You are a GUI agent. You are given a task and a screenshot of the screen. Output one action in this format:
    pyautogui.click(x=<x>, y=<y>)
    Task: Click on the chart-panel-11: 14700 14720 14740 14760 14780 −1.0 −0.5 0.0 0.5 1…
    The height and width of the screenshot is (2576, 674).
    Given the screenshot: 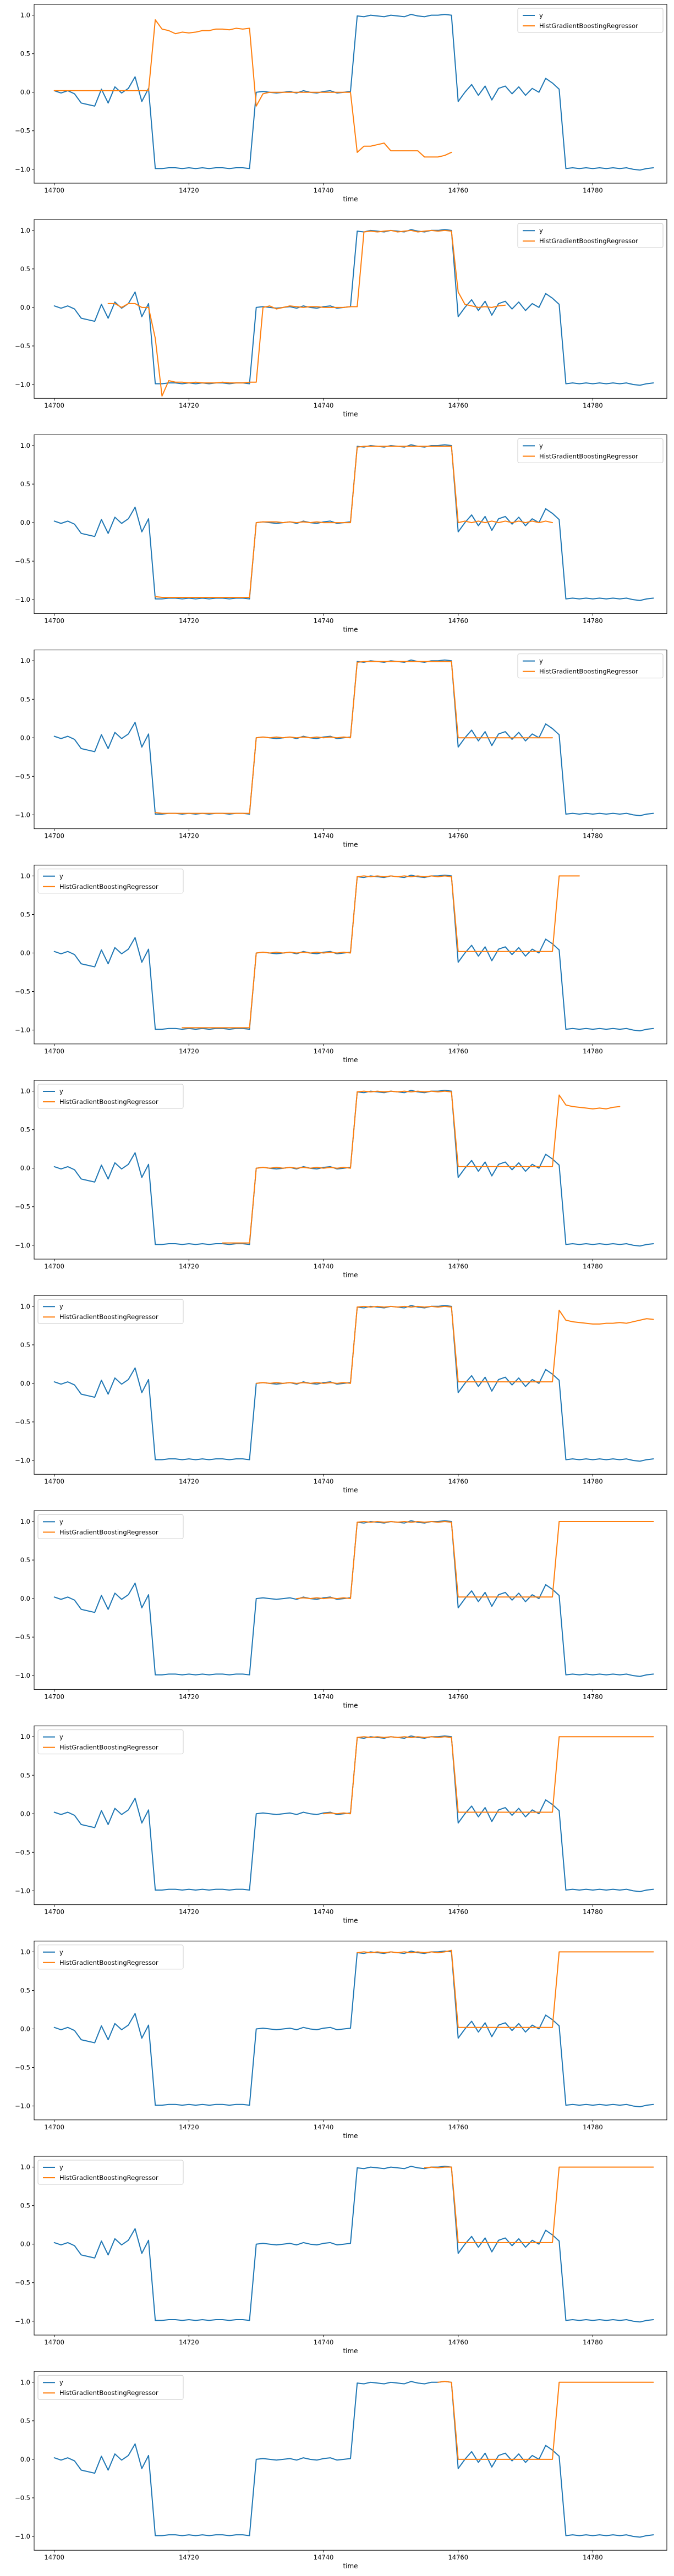 What is the action you would take?
    pyautogui.click(x=341, y=2255)
    